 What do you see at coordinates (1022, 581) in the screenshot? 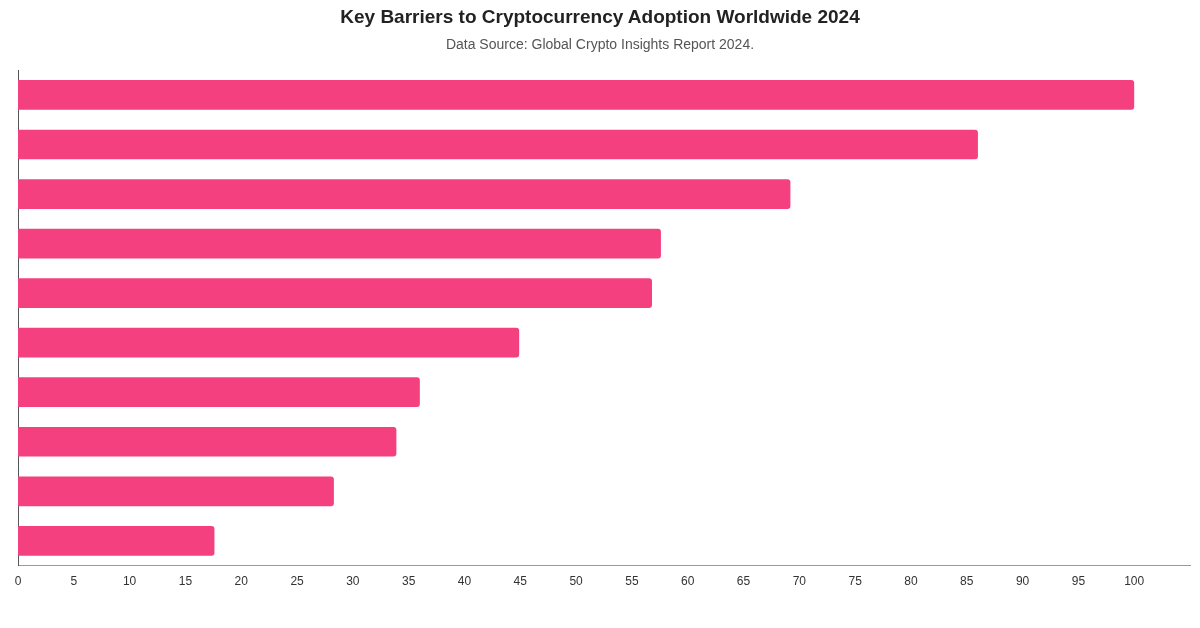
I see `x-tick-label: 90` at bounding box center [1022, 581].